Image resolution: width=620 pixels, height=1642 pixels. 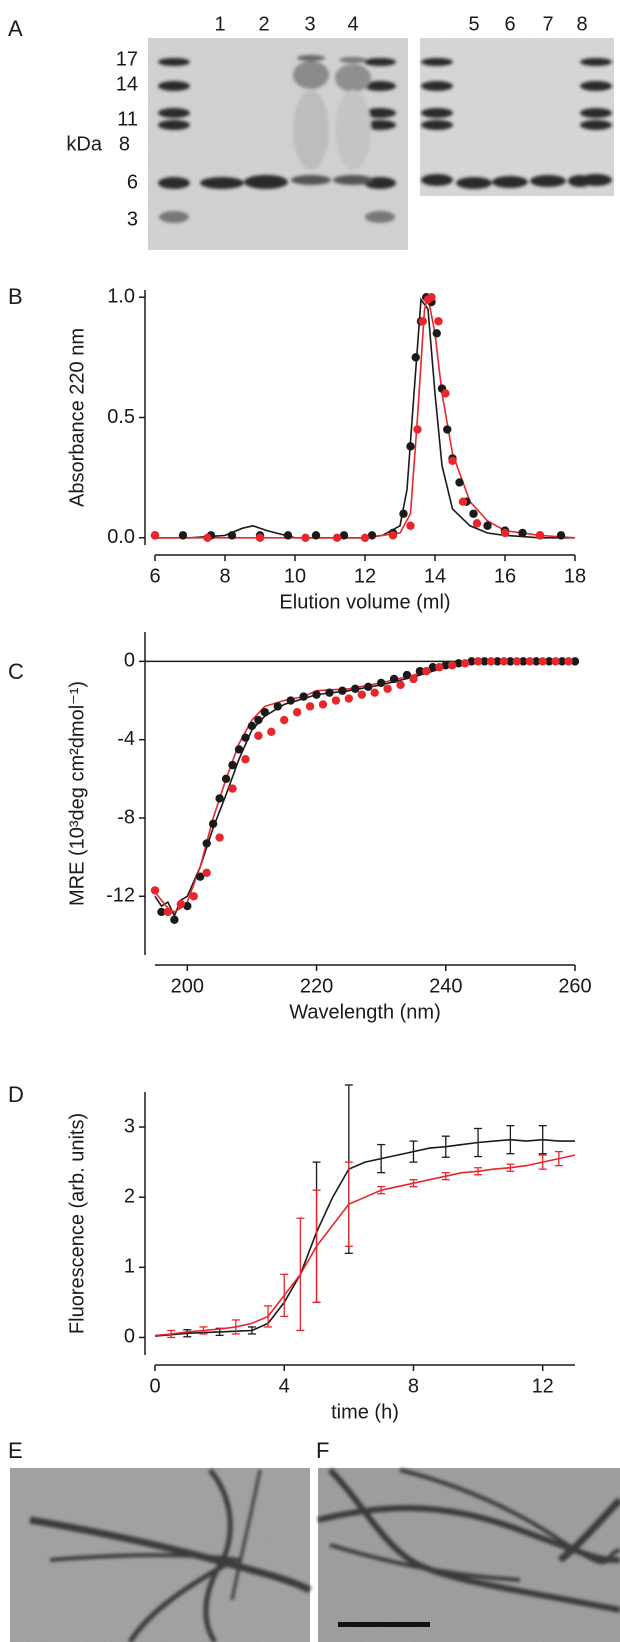 I want to click on x-tick-label: 240, so click(x=445, y=986).